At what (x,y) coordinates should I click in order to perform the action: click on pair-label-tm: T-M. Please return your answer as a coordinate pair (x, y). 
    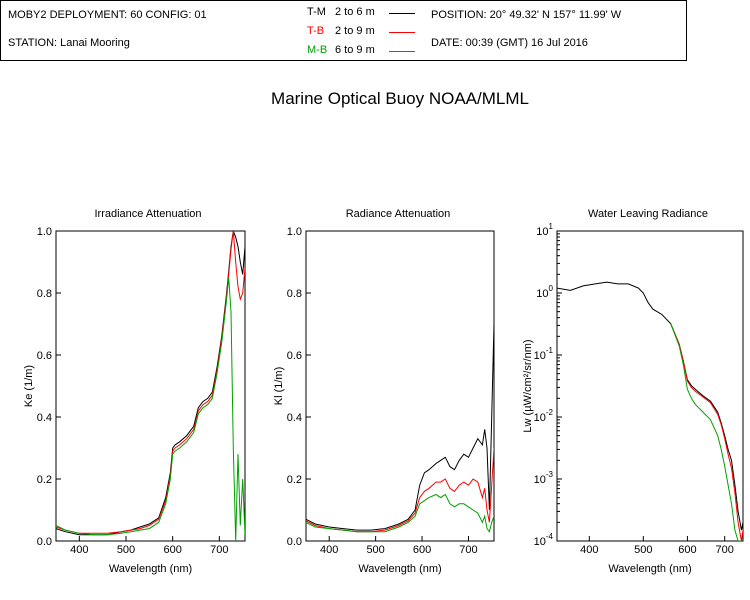
    Looking at the image, I should click on (316, 12).